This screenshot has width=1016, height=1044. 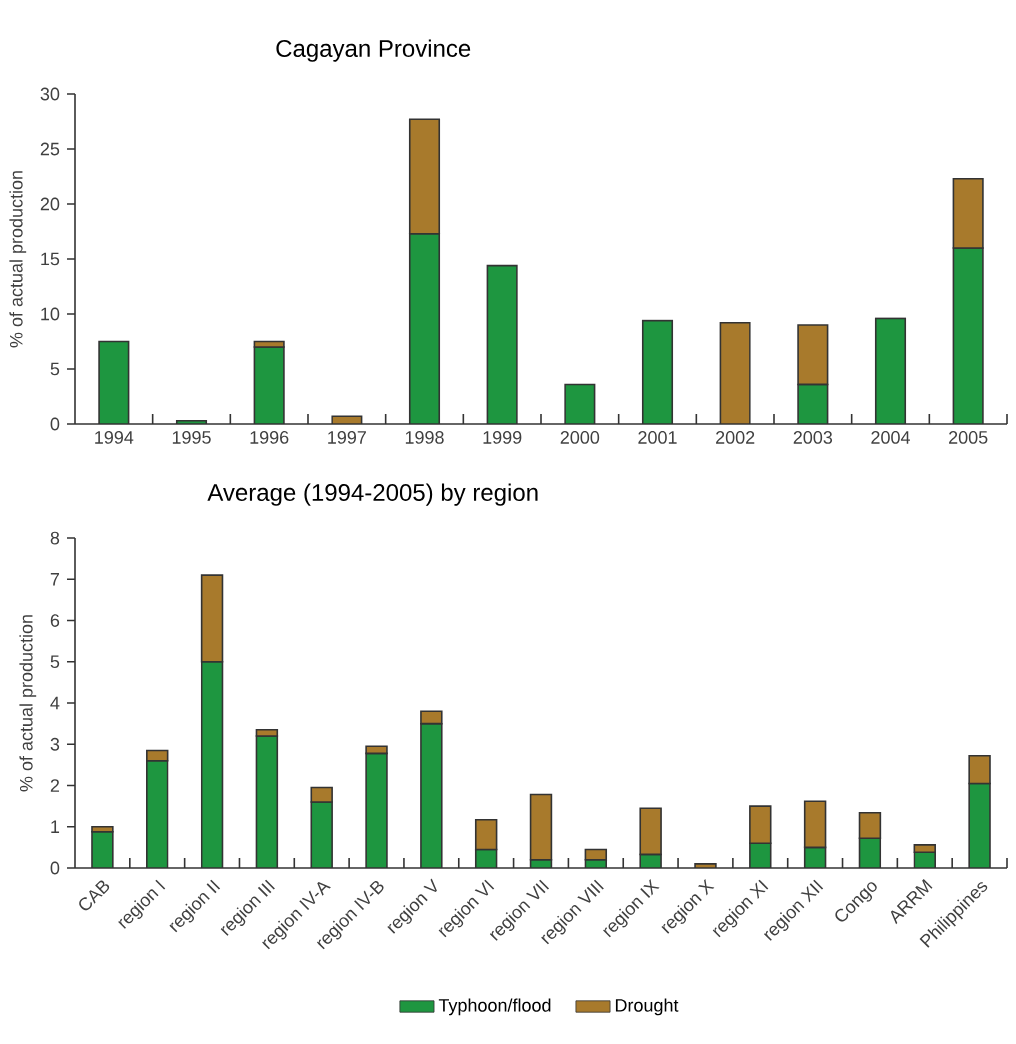 What do you see at coordinates (191, 437) in the screenshot?
I see `x-tick-label: 1995` at bounding box center [191, 437].